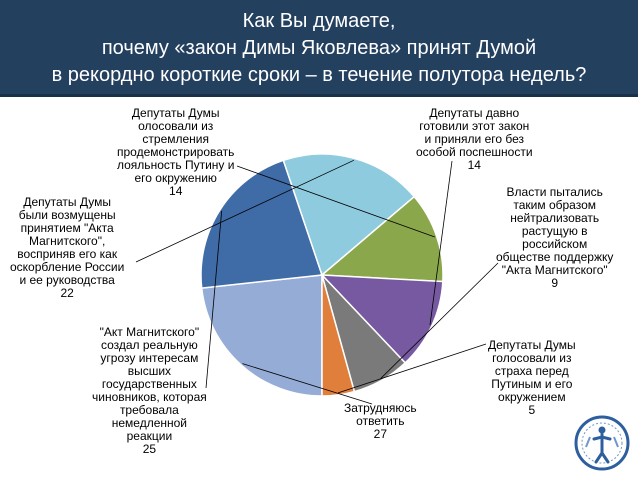 The height and width of the screenshot is (479, 638). Describe the element at coordinates (554, 192) in the screenshot. I see `label-line: Власти пытались` at that location.